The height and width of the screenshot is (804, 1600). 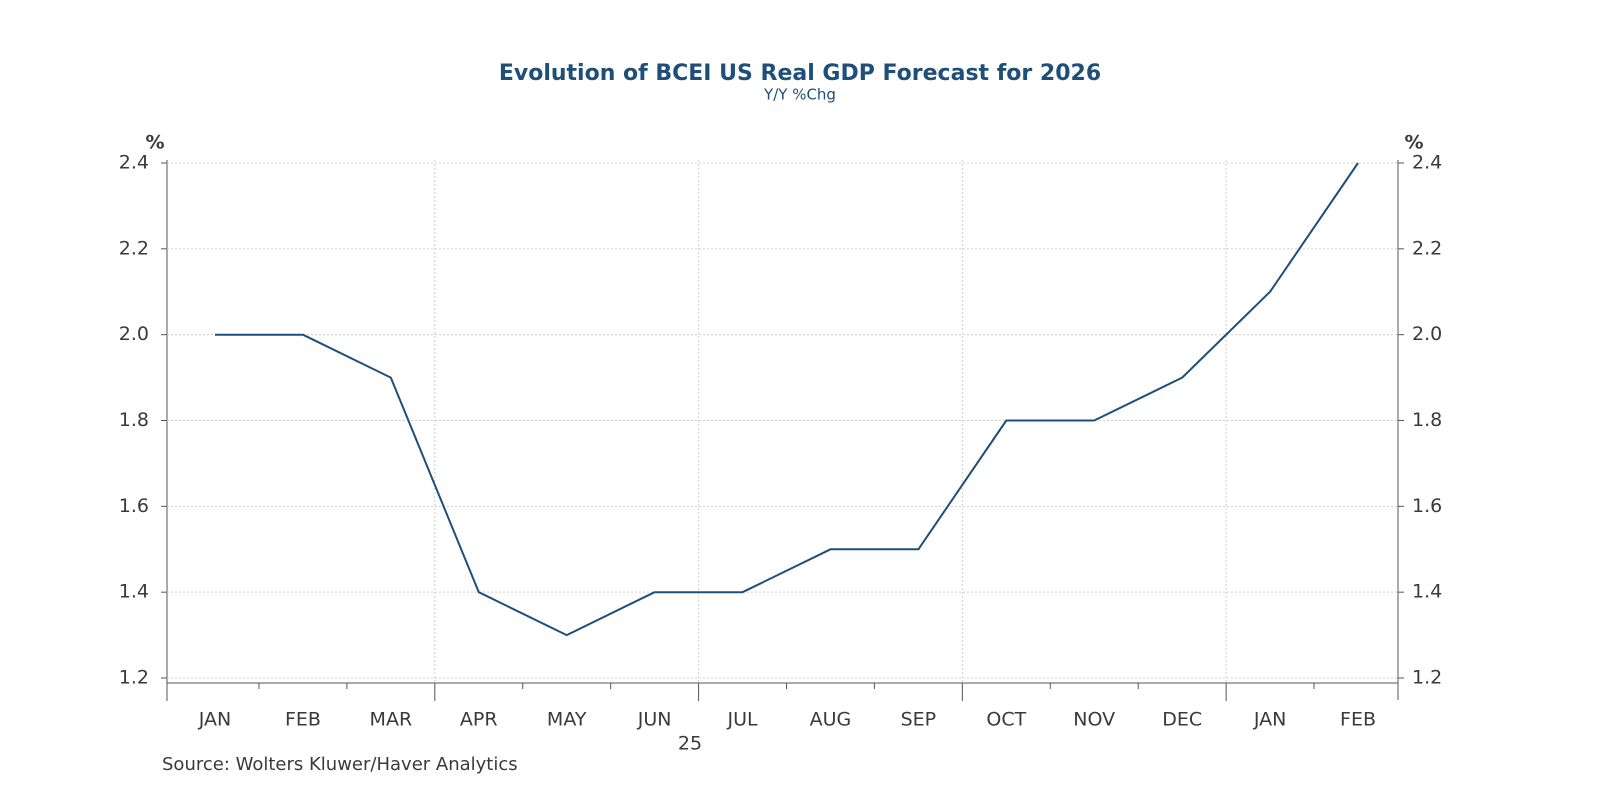 I want to click on y2-tick-label: 1.4, so click(x=1427, y=592).